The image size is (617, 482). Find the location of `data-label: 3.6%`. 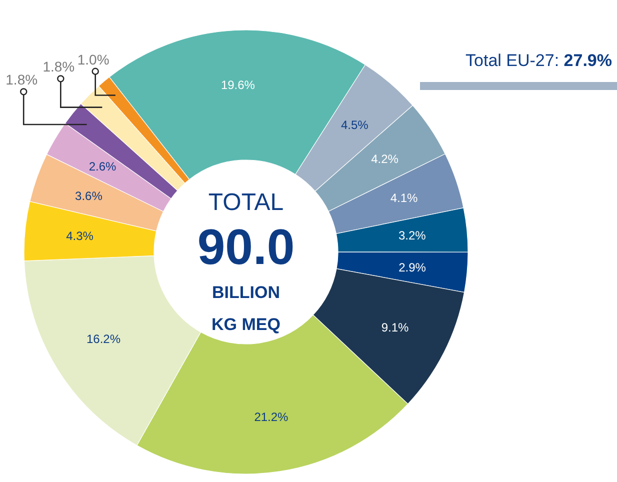

data-label: 3.6% is located at coordinates (89, 195).